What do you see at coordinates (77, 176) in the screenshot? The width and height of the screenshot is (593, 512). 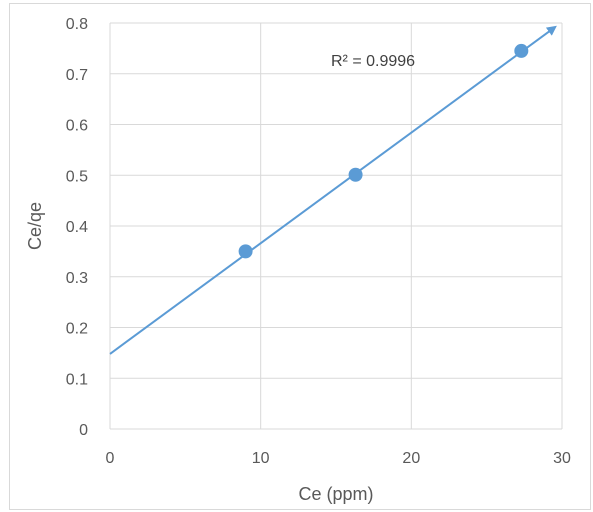 I see `y-tick-label: 0.5` at bounding box center [77, 176].